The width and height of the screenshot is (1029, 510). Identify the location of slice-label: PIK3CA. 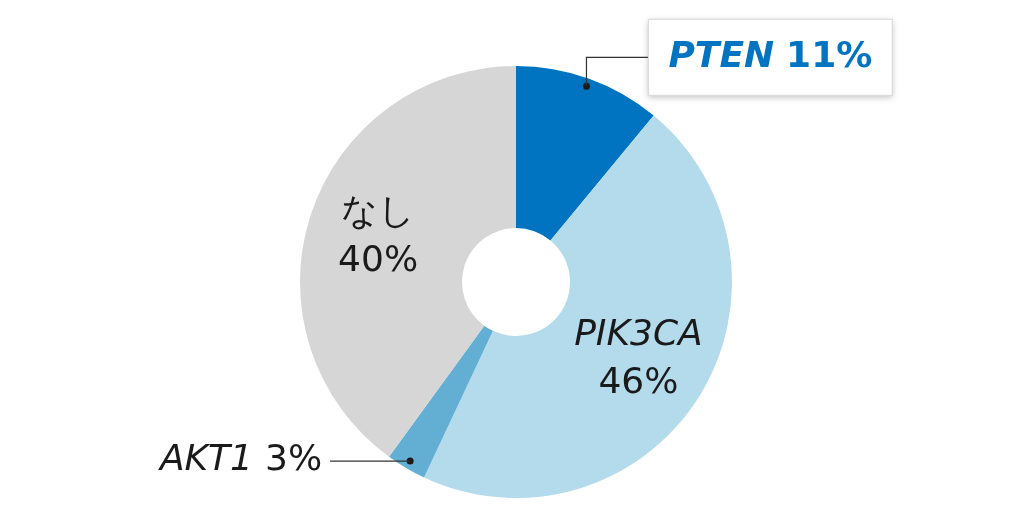
(638, 333).